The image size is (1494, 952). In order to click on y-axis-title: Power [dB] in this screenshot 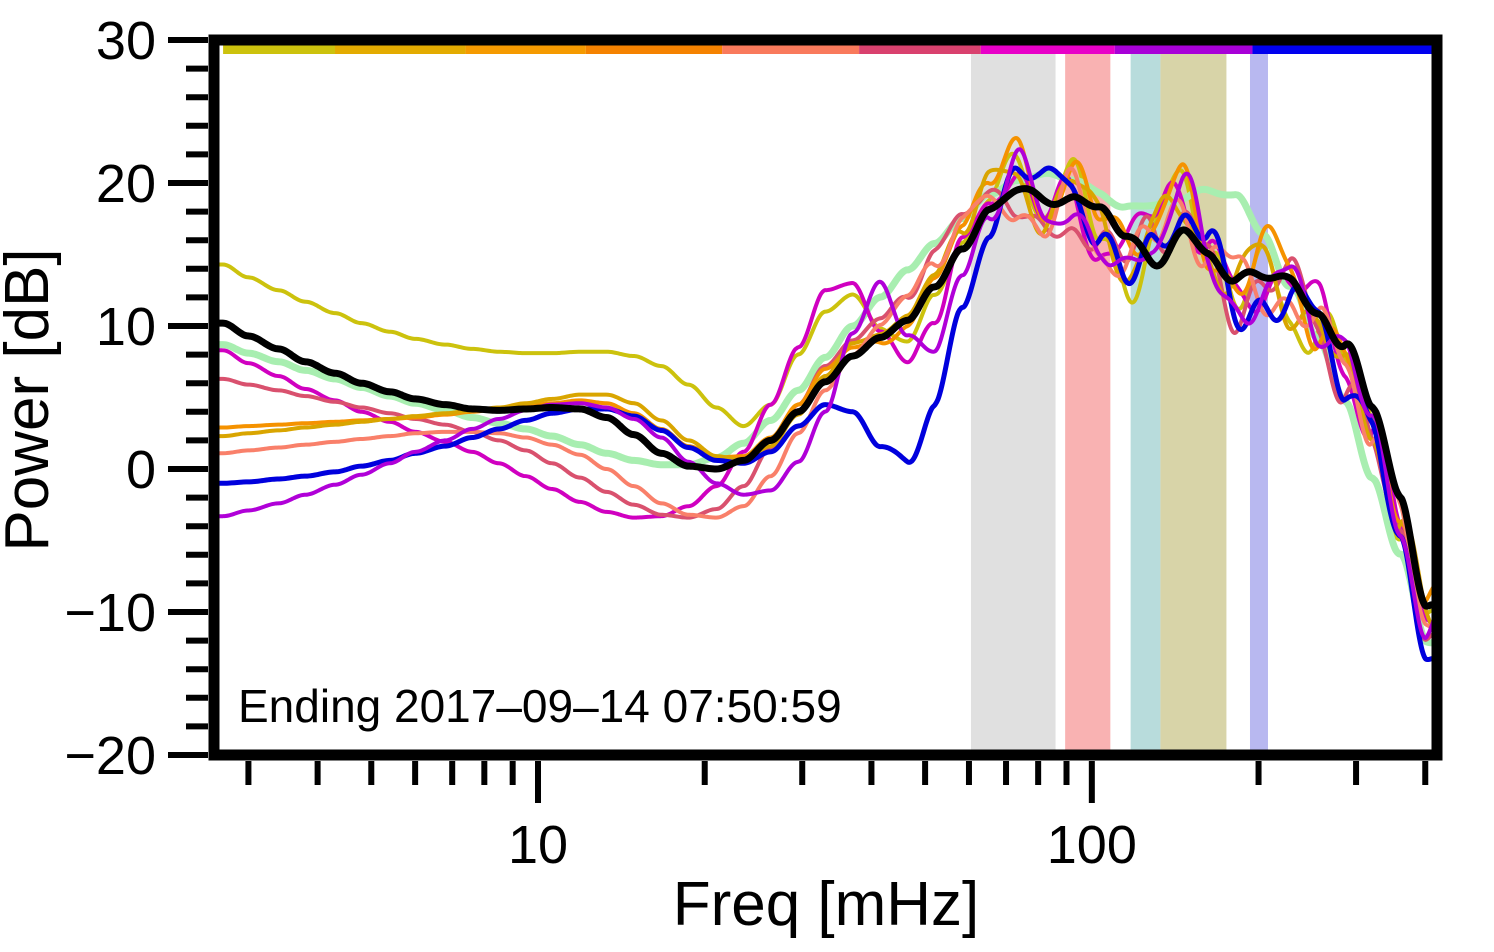, I will do `click(31, 399)`.